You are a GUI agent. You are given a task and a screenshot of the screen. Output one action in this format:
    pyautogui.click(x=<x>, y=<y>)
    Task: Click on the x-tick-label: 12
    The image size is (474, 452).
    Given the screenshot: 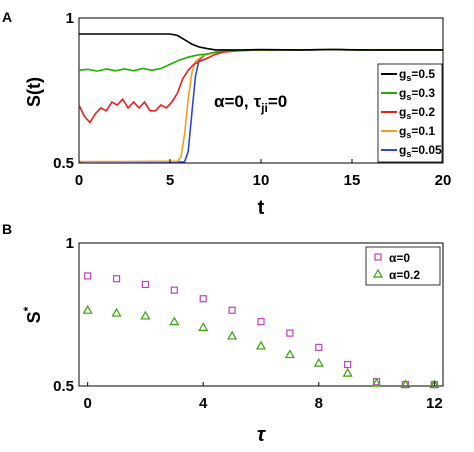 What is the action you would take?
    pyautogui.click(x=434, y=403)
    